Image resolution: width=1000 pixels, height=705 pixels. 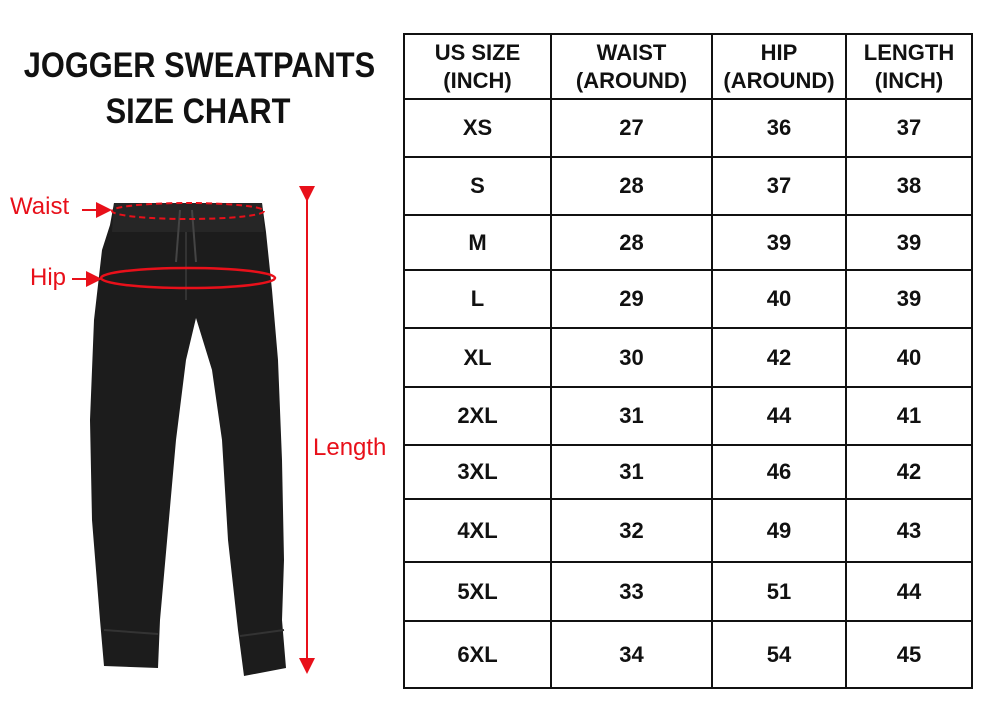 I want to click on cell-hip: 36, so click(x=779, y=128).